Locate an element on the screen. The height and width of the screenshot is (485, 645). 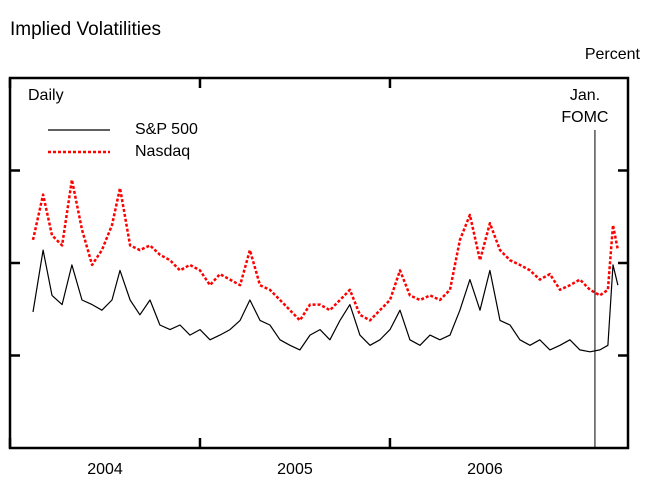
event-label: FOMC is located at coordinates (584, 117).